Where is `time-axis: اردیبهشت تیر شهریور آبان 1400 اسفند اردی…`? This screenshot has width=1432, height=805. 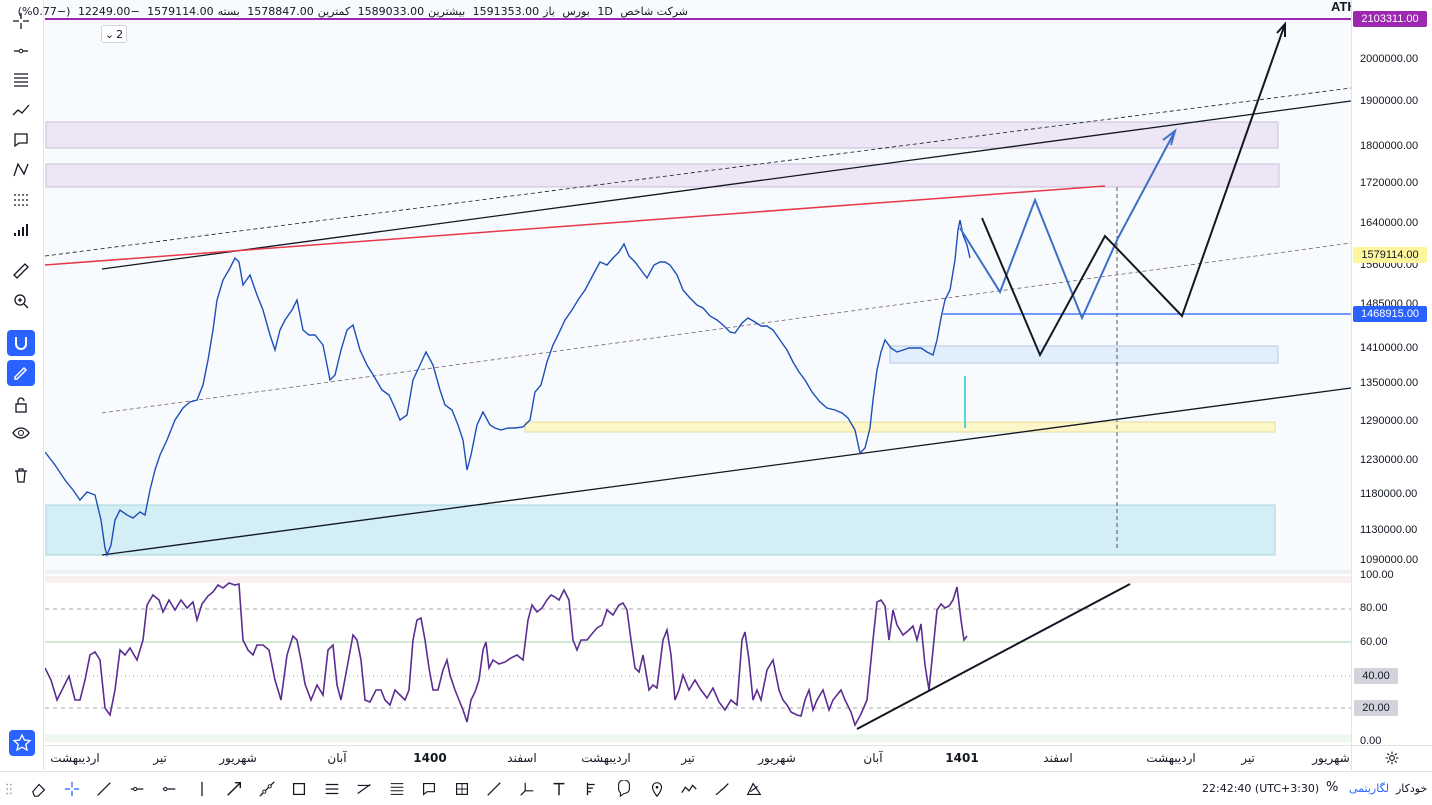
time-axis: اردیبهشت تیر شهریور آبان 1400 اسفند اردی… is located at coordinates (698, 757).